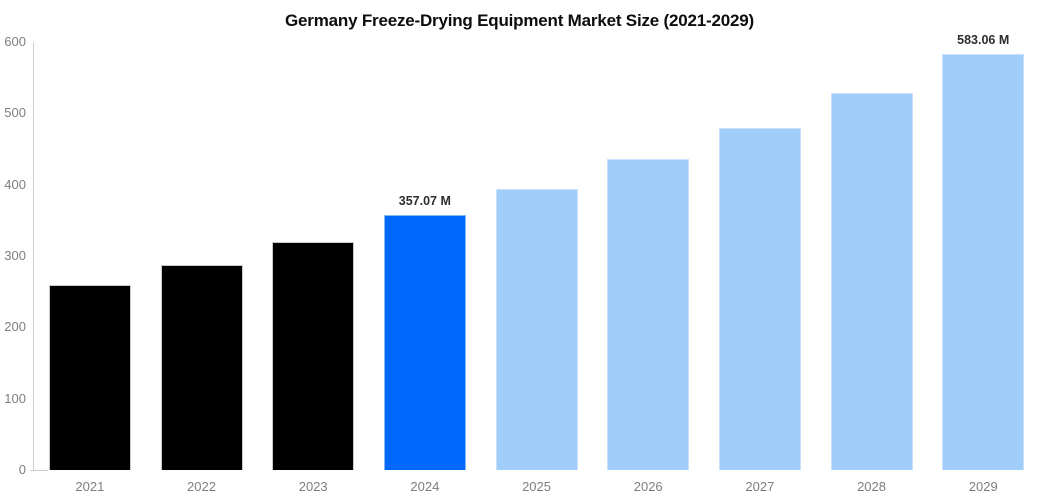 This screenshot has height=500, width=1039. I want to click on y-tick-label: 200, so click(15, 327).